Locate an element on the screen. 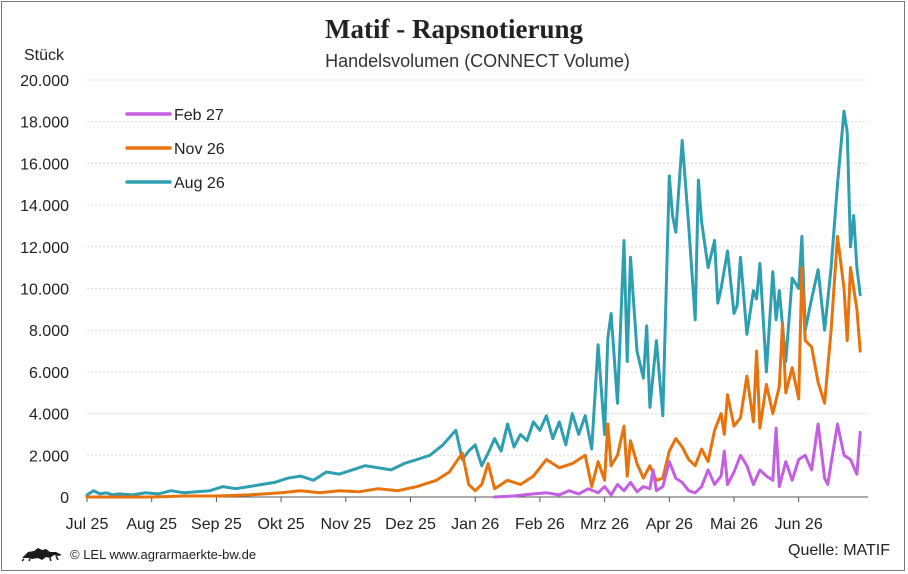  legend: Feb 27 Nov 26 Aug 26 is located at coordinates (175, 149).